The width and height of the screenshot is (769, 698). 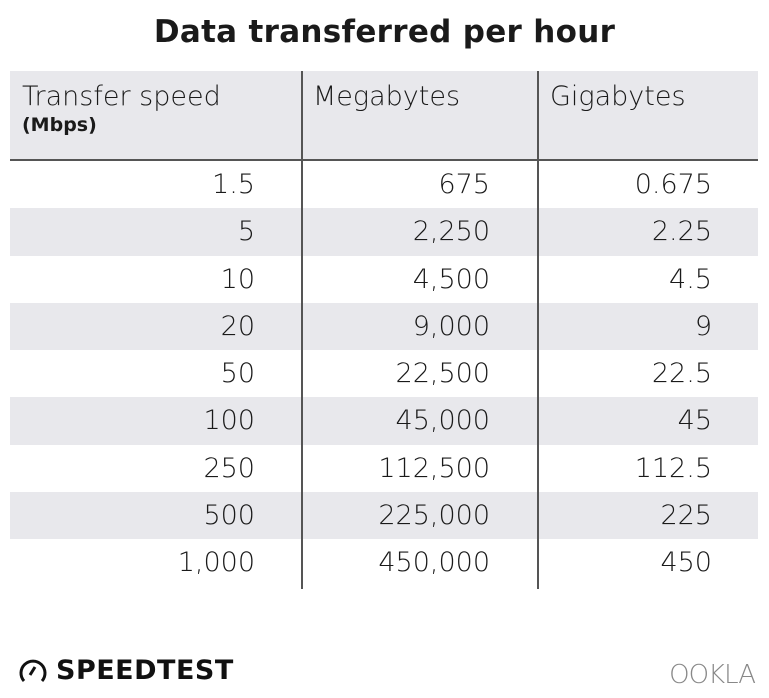 What do you see at coordinates (690, 279) in the screenshot?
I see `gigabytes-cell: 4.5` at bounding box center [690, 279].